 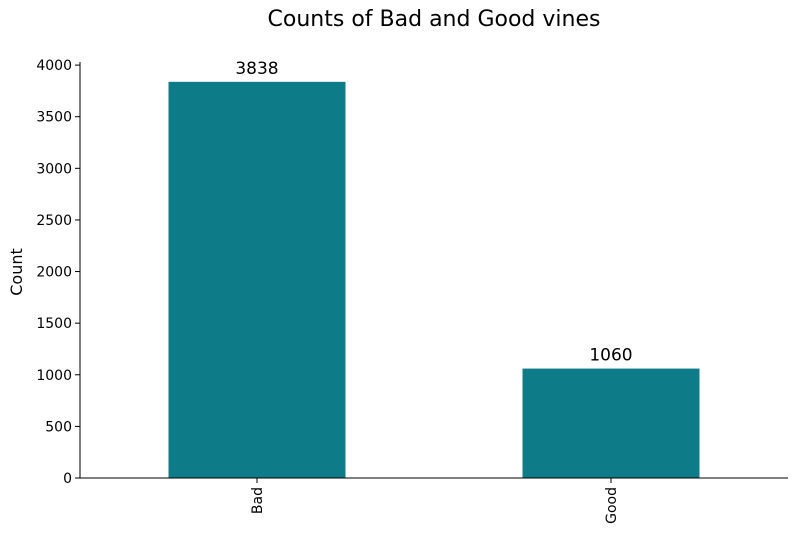 What do you see at coordinates (54, 118) in the screenshot?
I see `y-tick-label: 3500` at bounding box center [54, 118].